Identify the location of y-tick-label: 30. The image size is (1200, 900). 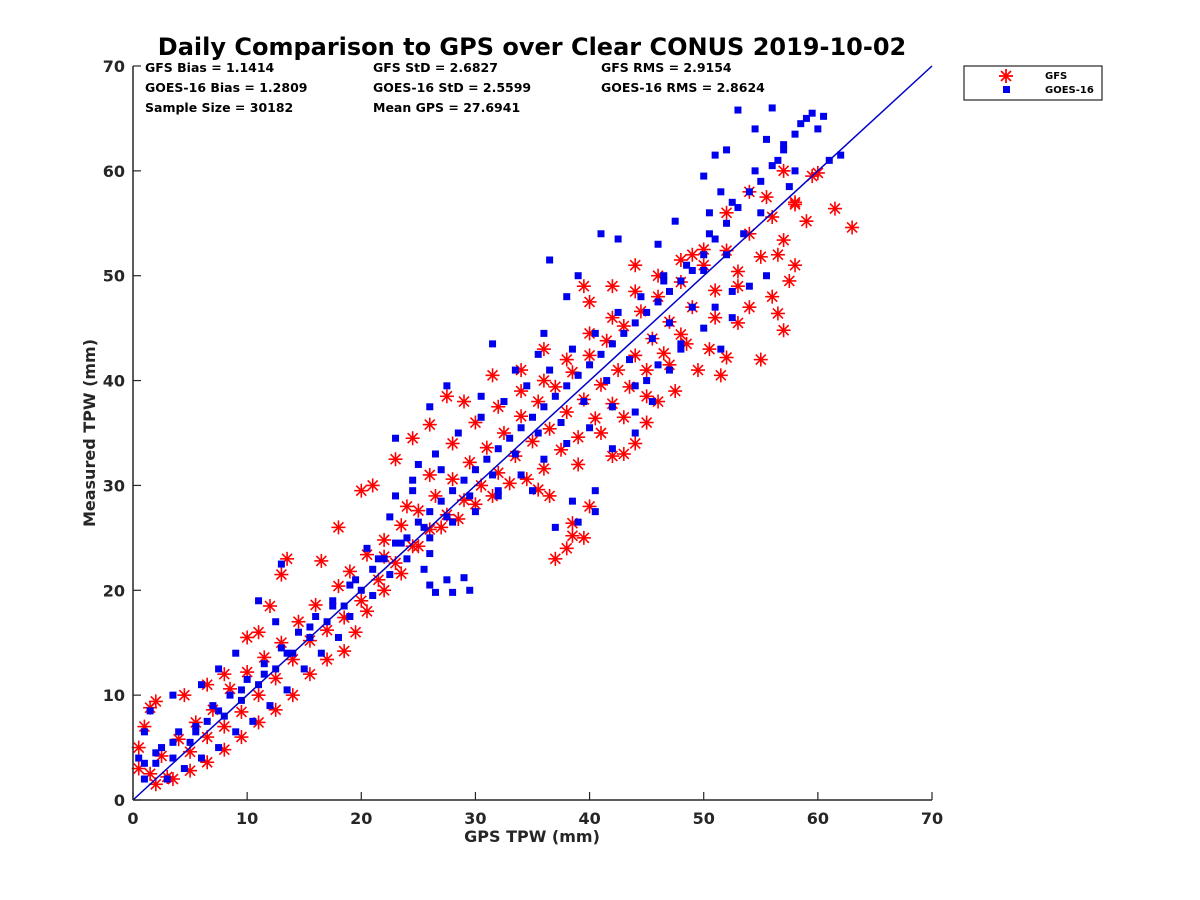
(114, 485).